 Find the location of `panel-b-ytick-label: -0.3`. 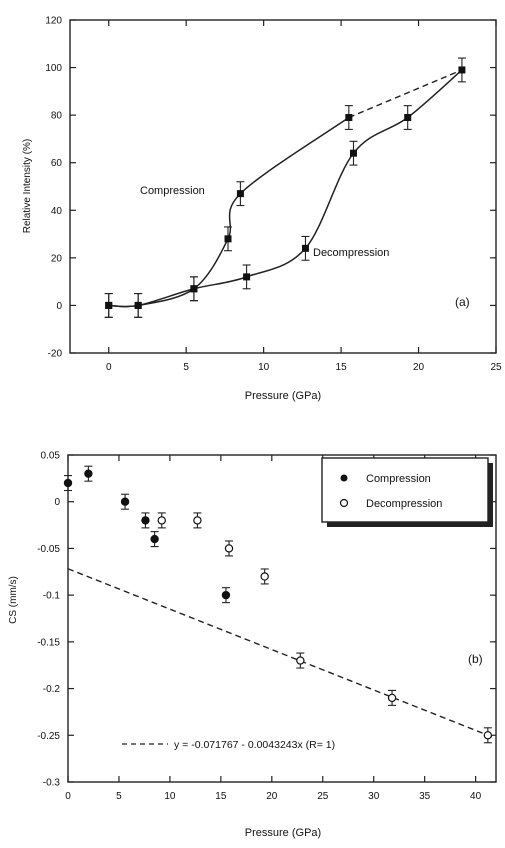

panel-b-ytick-label: -0.3 is located at coordinates (52, 783).